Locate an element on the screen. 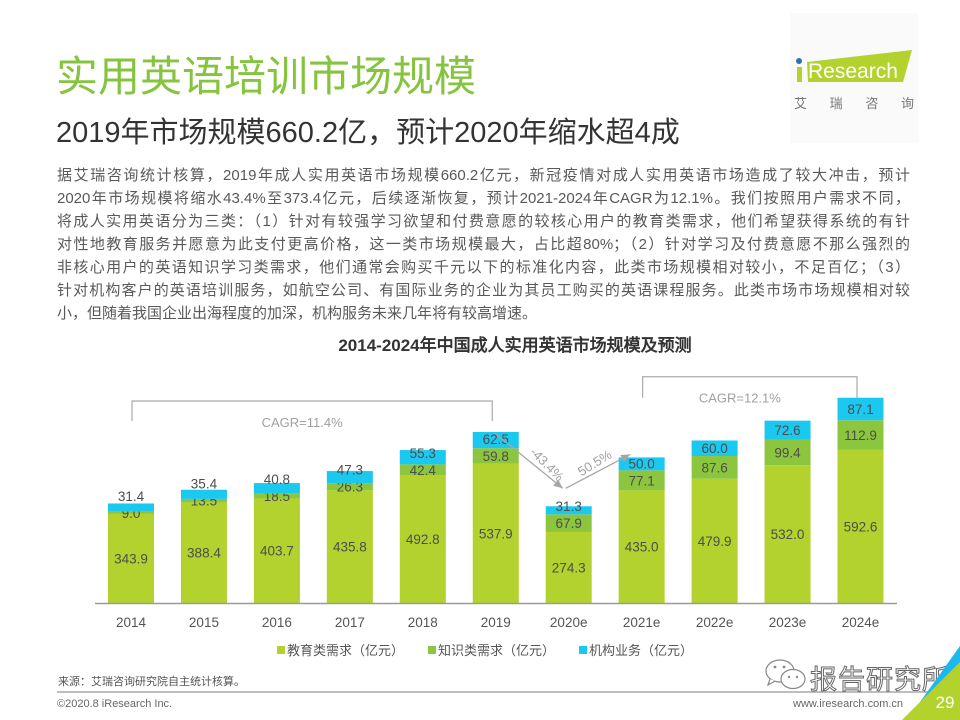  data-label-education: 274.3 is located at coordinates (569, 567).